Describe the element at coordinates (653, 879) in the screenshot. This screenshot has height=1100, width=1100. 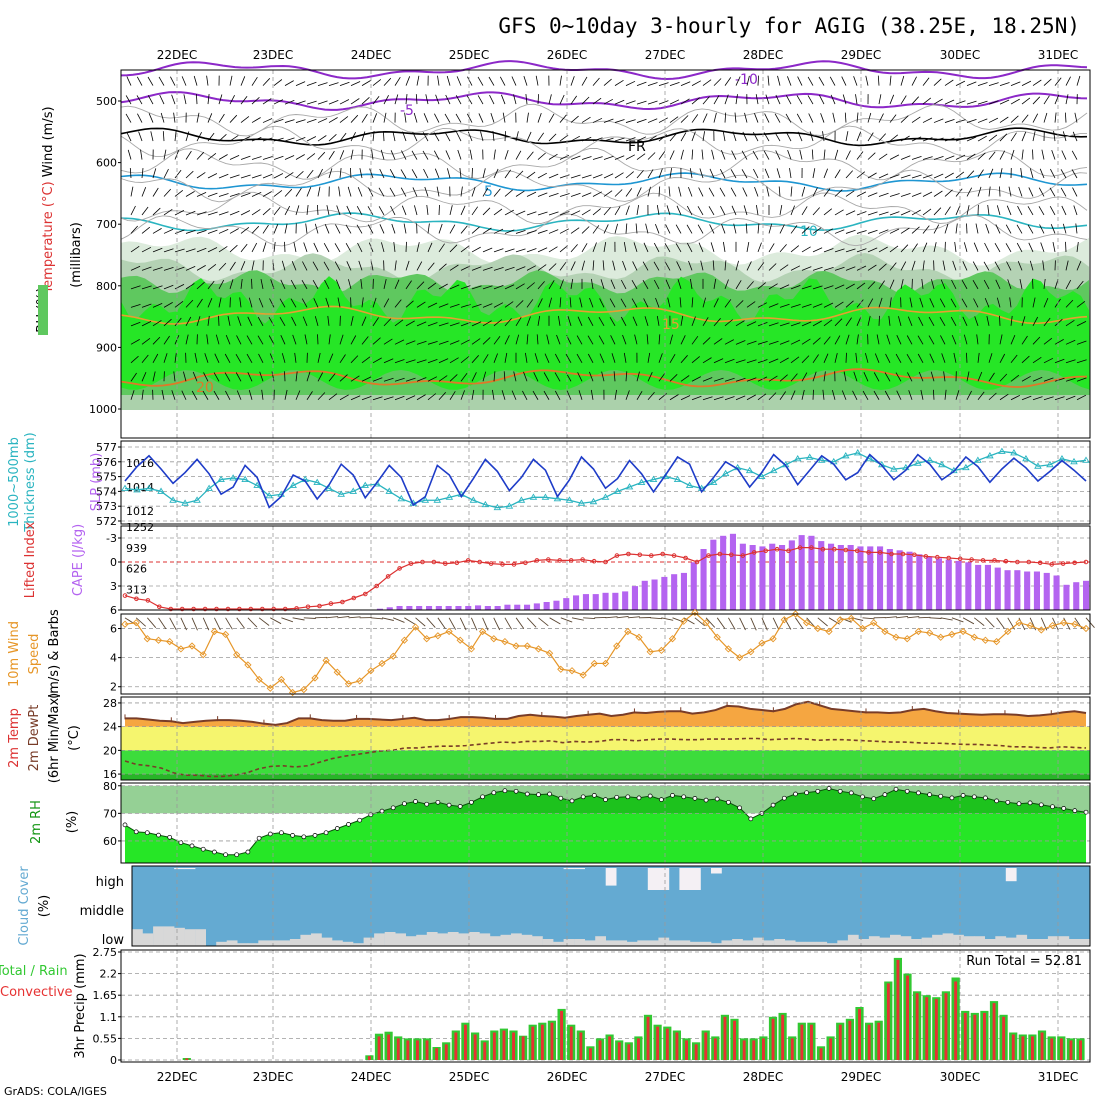
I see `cloud-high-bar` at that location.